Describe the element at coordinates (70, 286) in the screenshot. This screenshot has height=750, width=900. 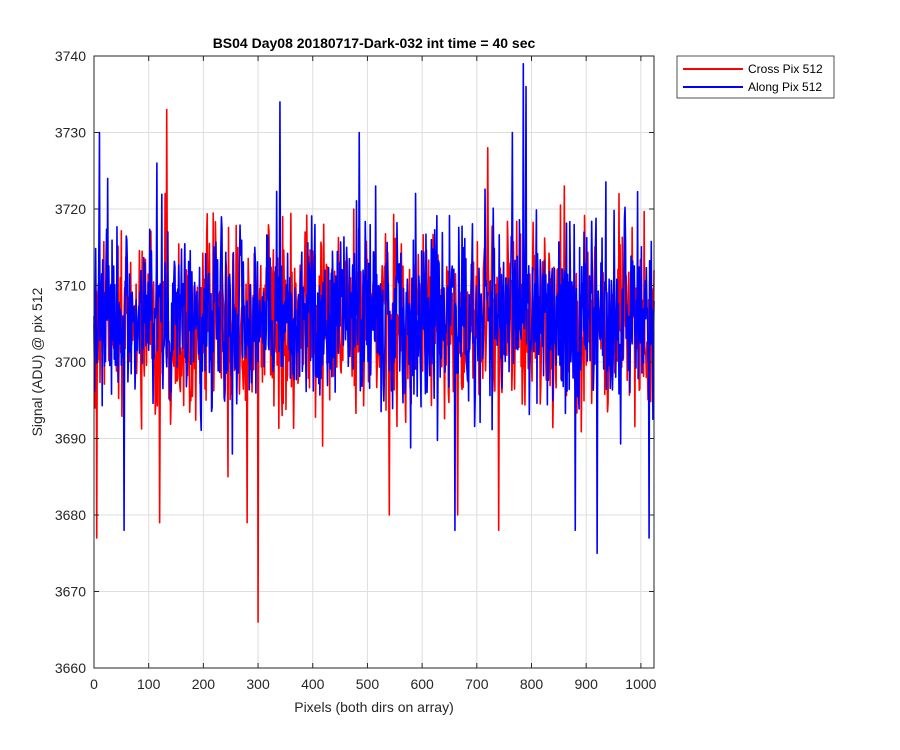
I see `y-tick-label: 3710` at that location.